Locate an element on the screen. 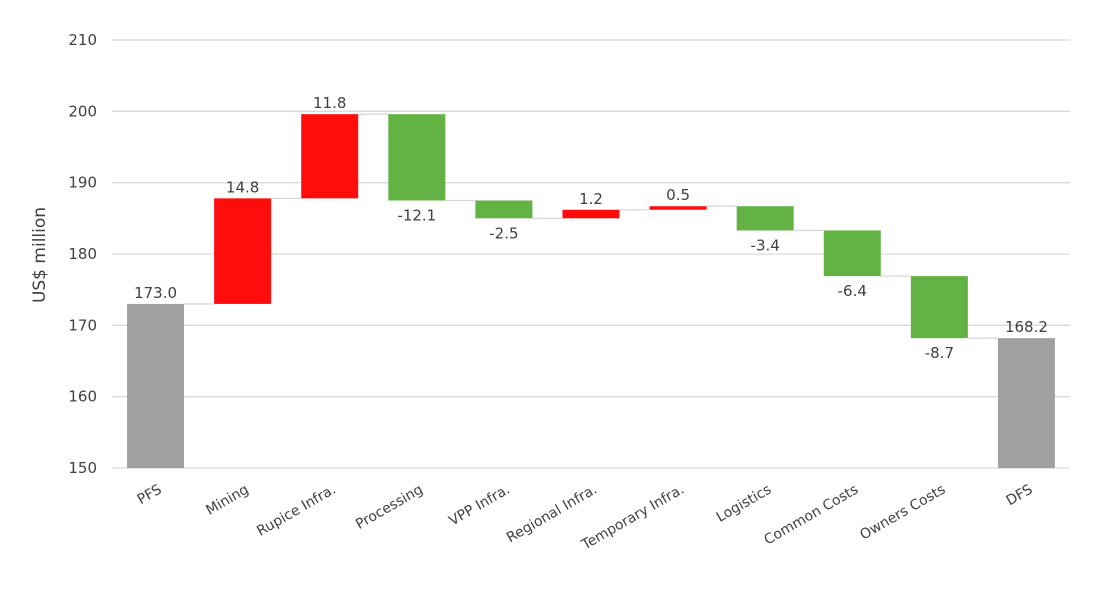  y-axis-title: US$ million is located at coordinates (40, 255).